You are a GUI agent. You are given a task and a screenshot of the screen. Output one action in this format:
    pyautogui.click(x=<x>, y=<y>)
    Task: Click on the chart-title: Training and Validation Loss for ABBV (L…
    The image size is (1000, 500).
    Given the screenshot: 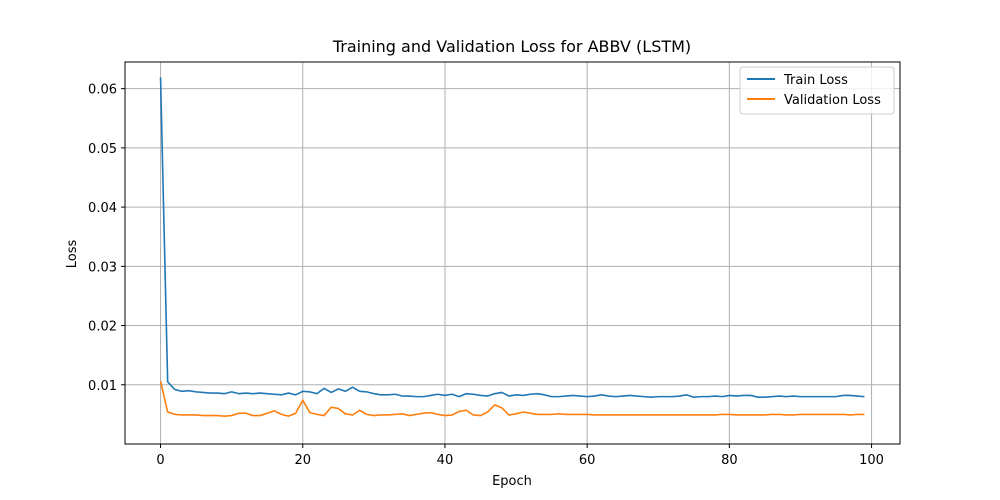 What is the action you would take?
    pyautogui.click(x=511, y=46)
    